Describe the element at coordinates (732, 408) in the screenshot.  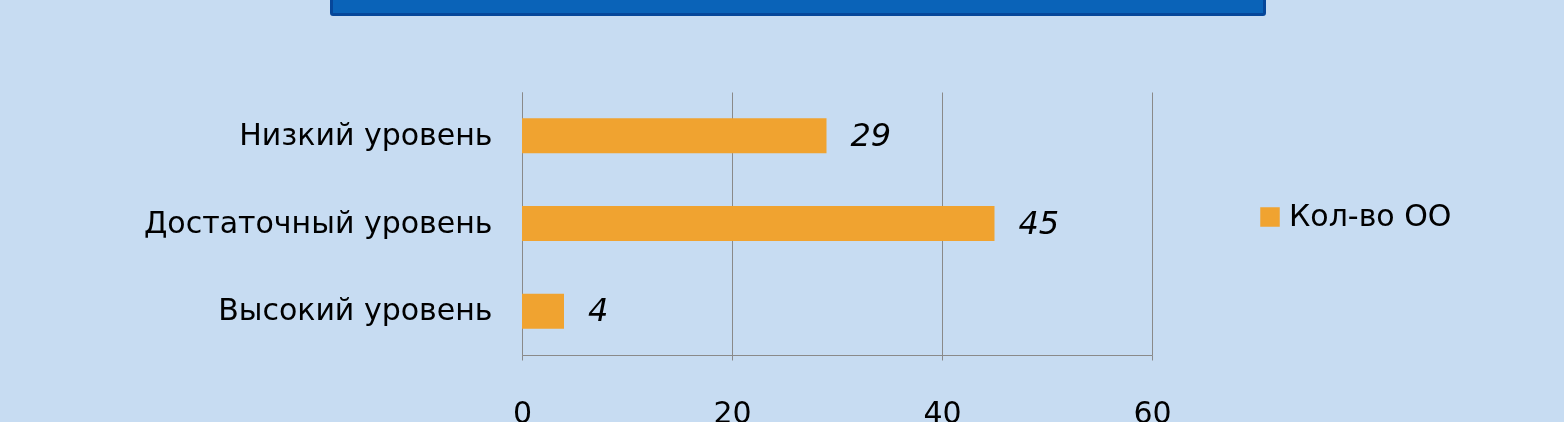
I see `x-tick-label: 20` at that location.